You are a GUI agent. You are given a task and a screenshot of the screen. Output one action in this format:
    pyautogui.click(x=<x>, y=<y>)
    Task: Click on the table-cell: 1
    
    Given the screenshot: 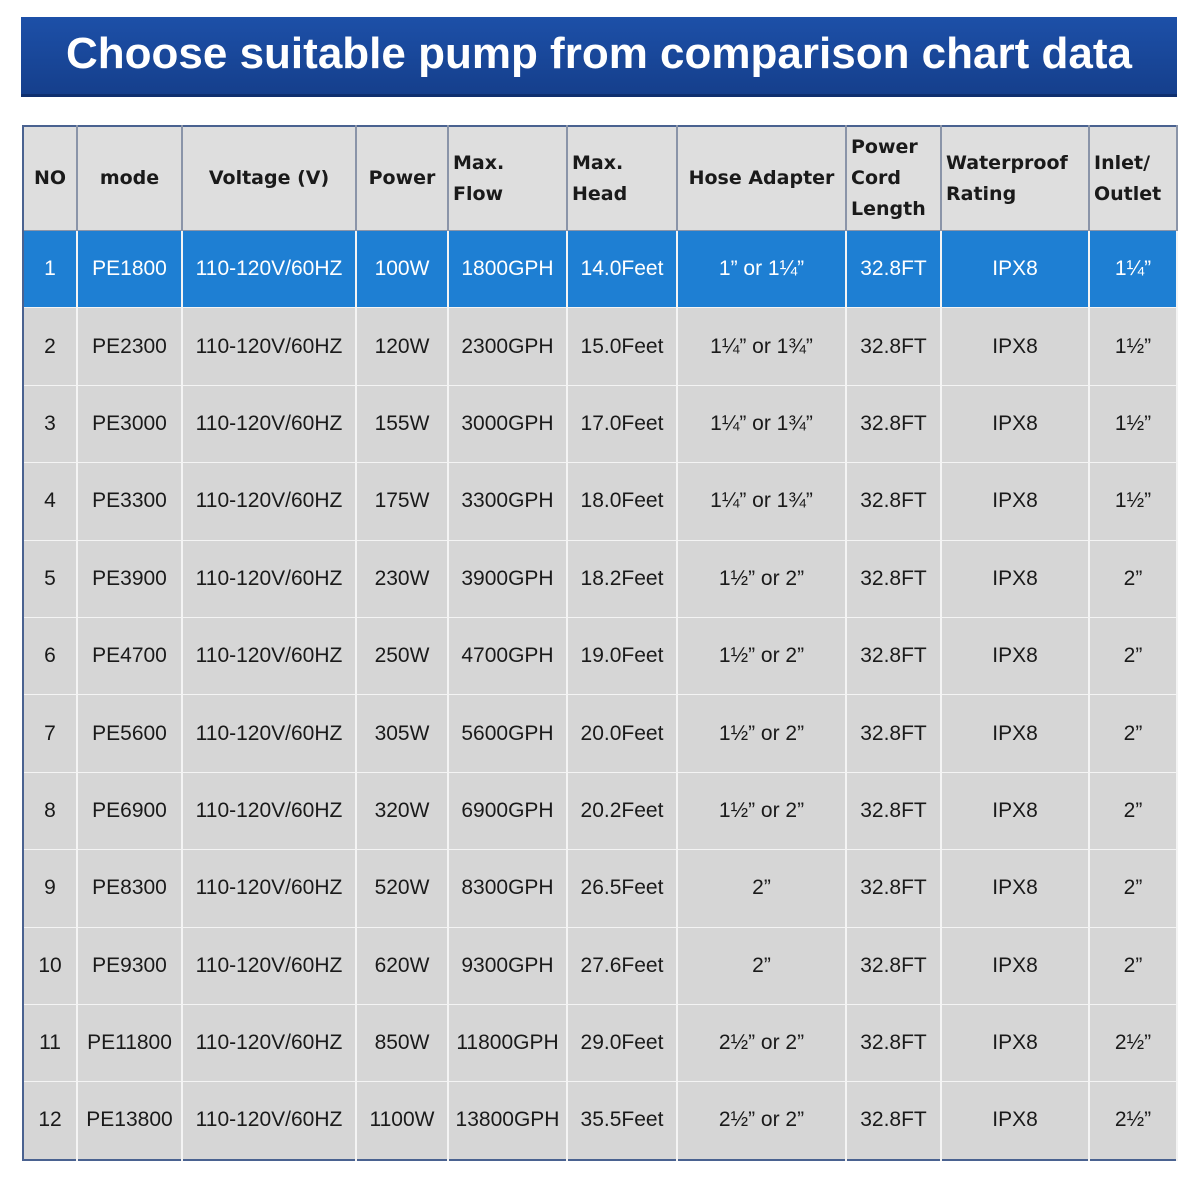 What is the action you would take?
    pyautogui.click(x=50, y=269)
    